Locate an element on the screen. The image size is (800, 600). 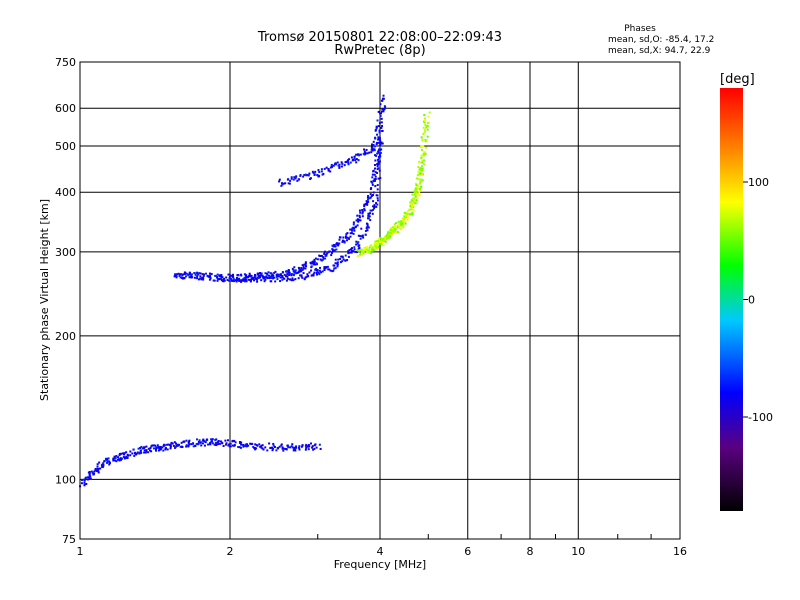
y-axis: 75 100 200 300 400 500 600 750 is located at coordinates (65, 301).